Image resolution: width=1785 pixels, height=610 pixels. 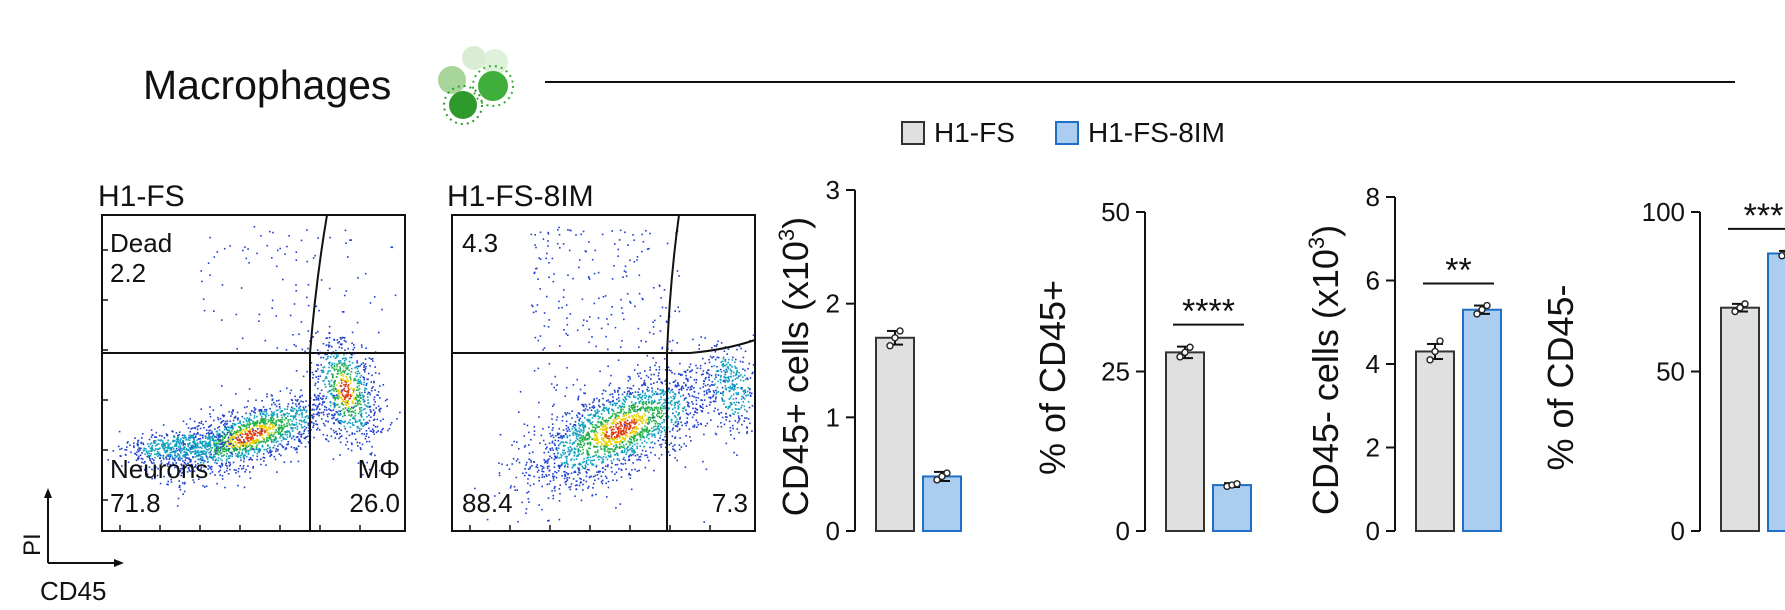 I want to click on y-axis-label-text: % of CD45+, so click(x=1052, y=377).